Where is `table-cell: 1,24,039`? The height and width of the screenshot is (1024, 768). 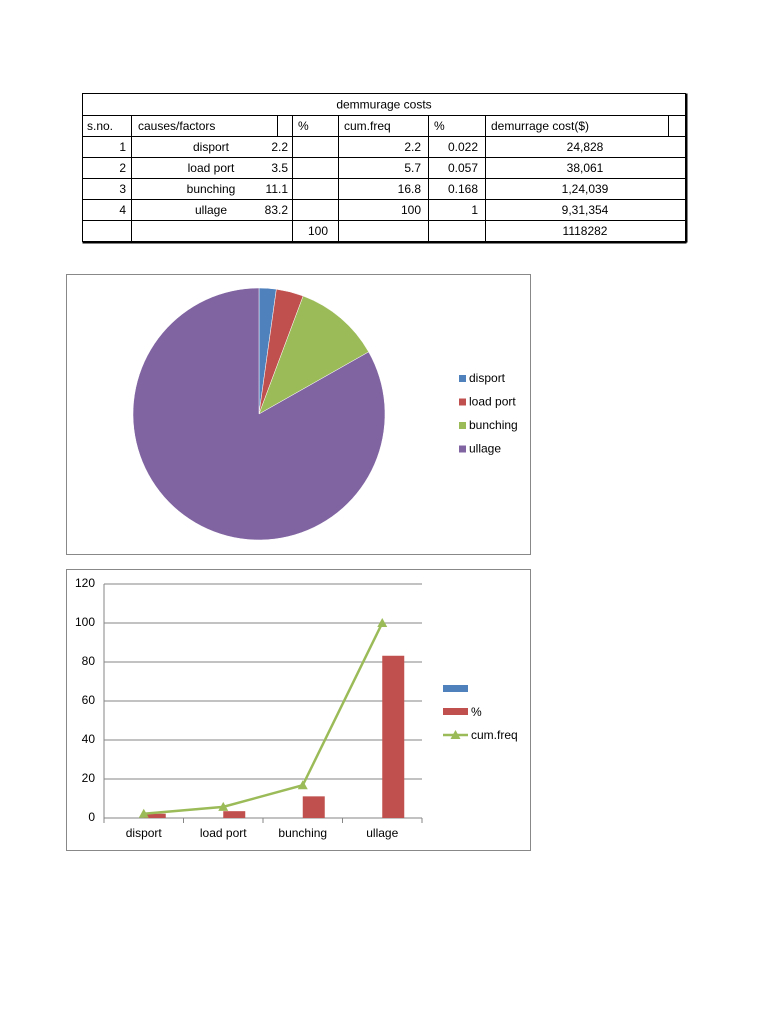
table-cell: 1,24,039 is located at coordinates (585, 189).